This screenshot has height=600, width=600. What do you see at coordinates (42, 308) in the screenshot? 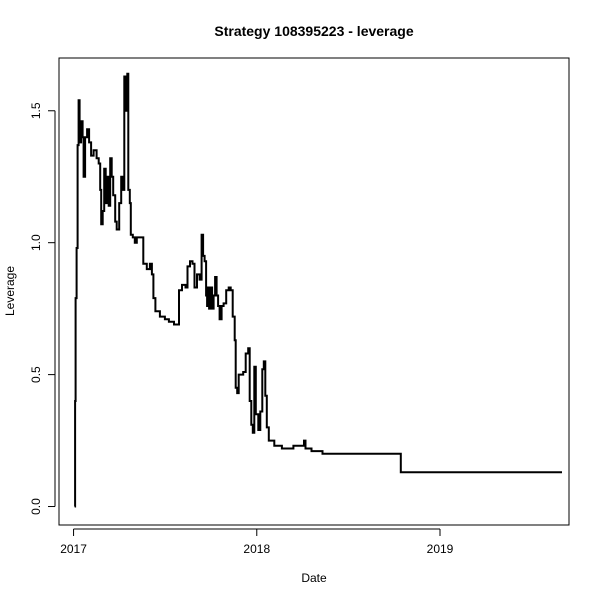
I see `y-axis: 0.0 0.5 1.0 1.5` at bounding box center [42, 308].